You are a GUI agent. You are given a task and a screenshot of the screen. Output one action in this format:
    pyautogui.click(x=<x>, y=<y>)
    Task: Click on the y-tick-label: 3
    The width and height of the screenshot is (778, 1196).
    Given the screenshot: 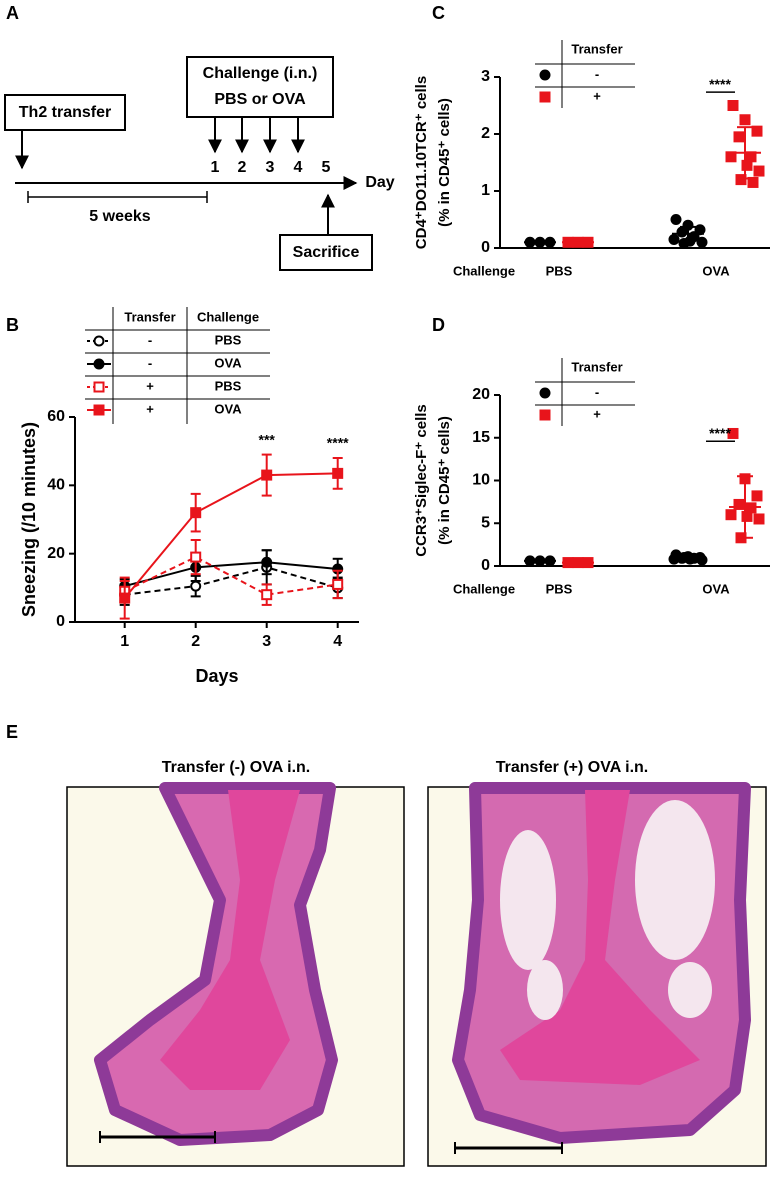 What is the action you would take?
    pyautogui.click(x=485, y=76)
    